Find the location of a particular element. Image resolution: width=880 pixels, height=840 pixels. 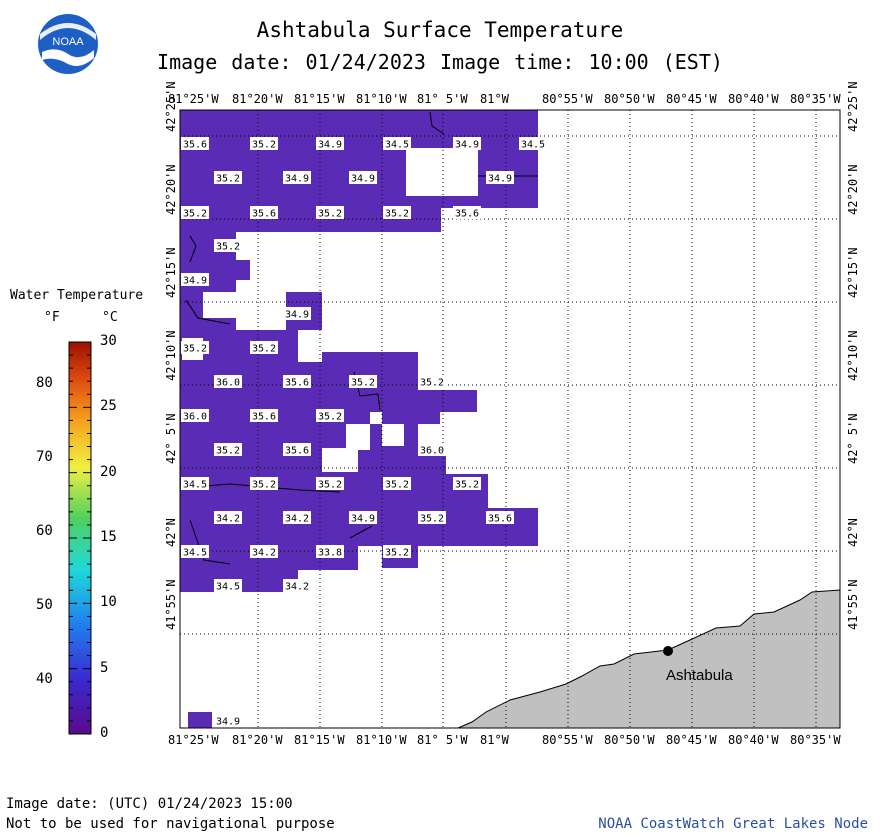

longitude-label: 81°W is located at coordinates (494, 740).